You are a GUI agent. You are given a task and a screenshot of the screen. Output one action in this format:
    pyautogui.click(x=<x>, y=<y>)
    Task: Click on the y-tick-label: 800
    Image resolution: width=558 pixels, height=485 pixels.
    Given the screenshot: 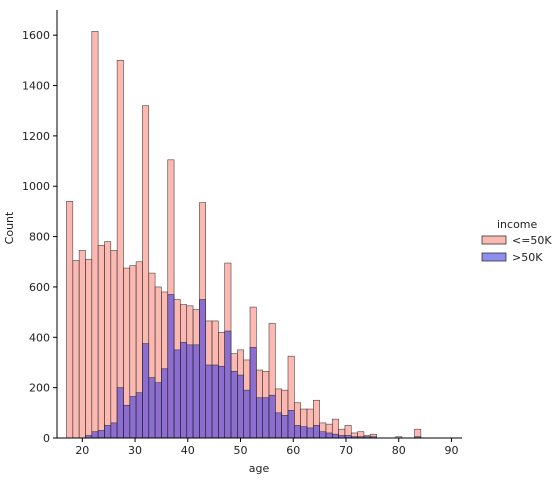 What is the action you would take?
    pyautogui.click(x=39, y=237)
    